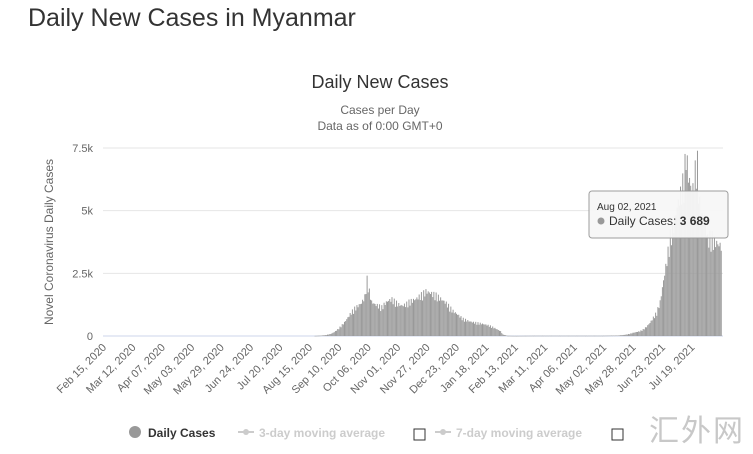 The width and height of the screenshot is (753, 454). I want to click on legend-checkbox-7-day, so click(617, 434).